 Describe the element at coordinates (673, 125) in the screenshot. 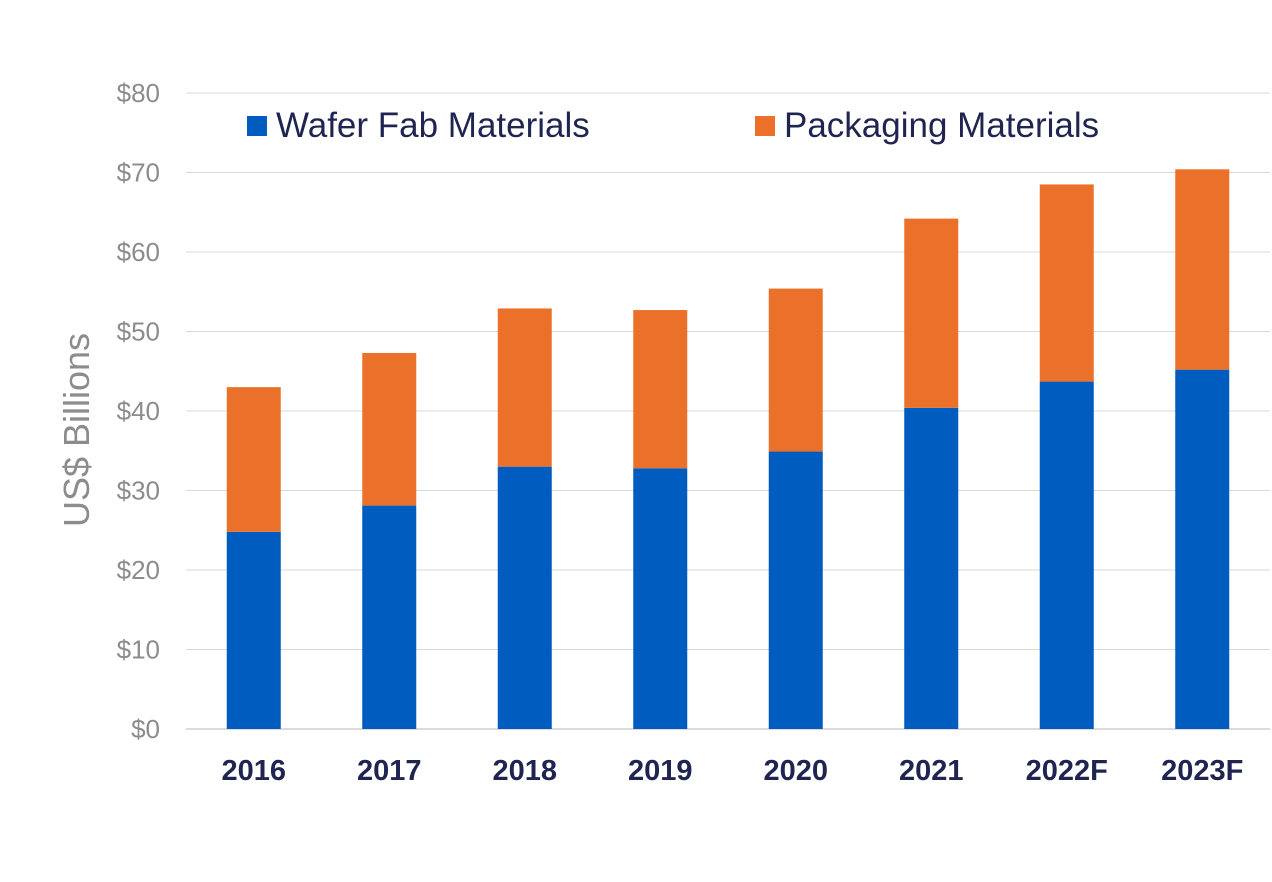

I see `legend: Wafer Fab Materials Packaging Materials` at that location.